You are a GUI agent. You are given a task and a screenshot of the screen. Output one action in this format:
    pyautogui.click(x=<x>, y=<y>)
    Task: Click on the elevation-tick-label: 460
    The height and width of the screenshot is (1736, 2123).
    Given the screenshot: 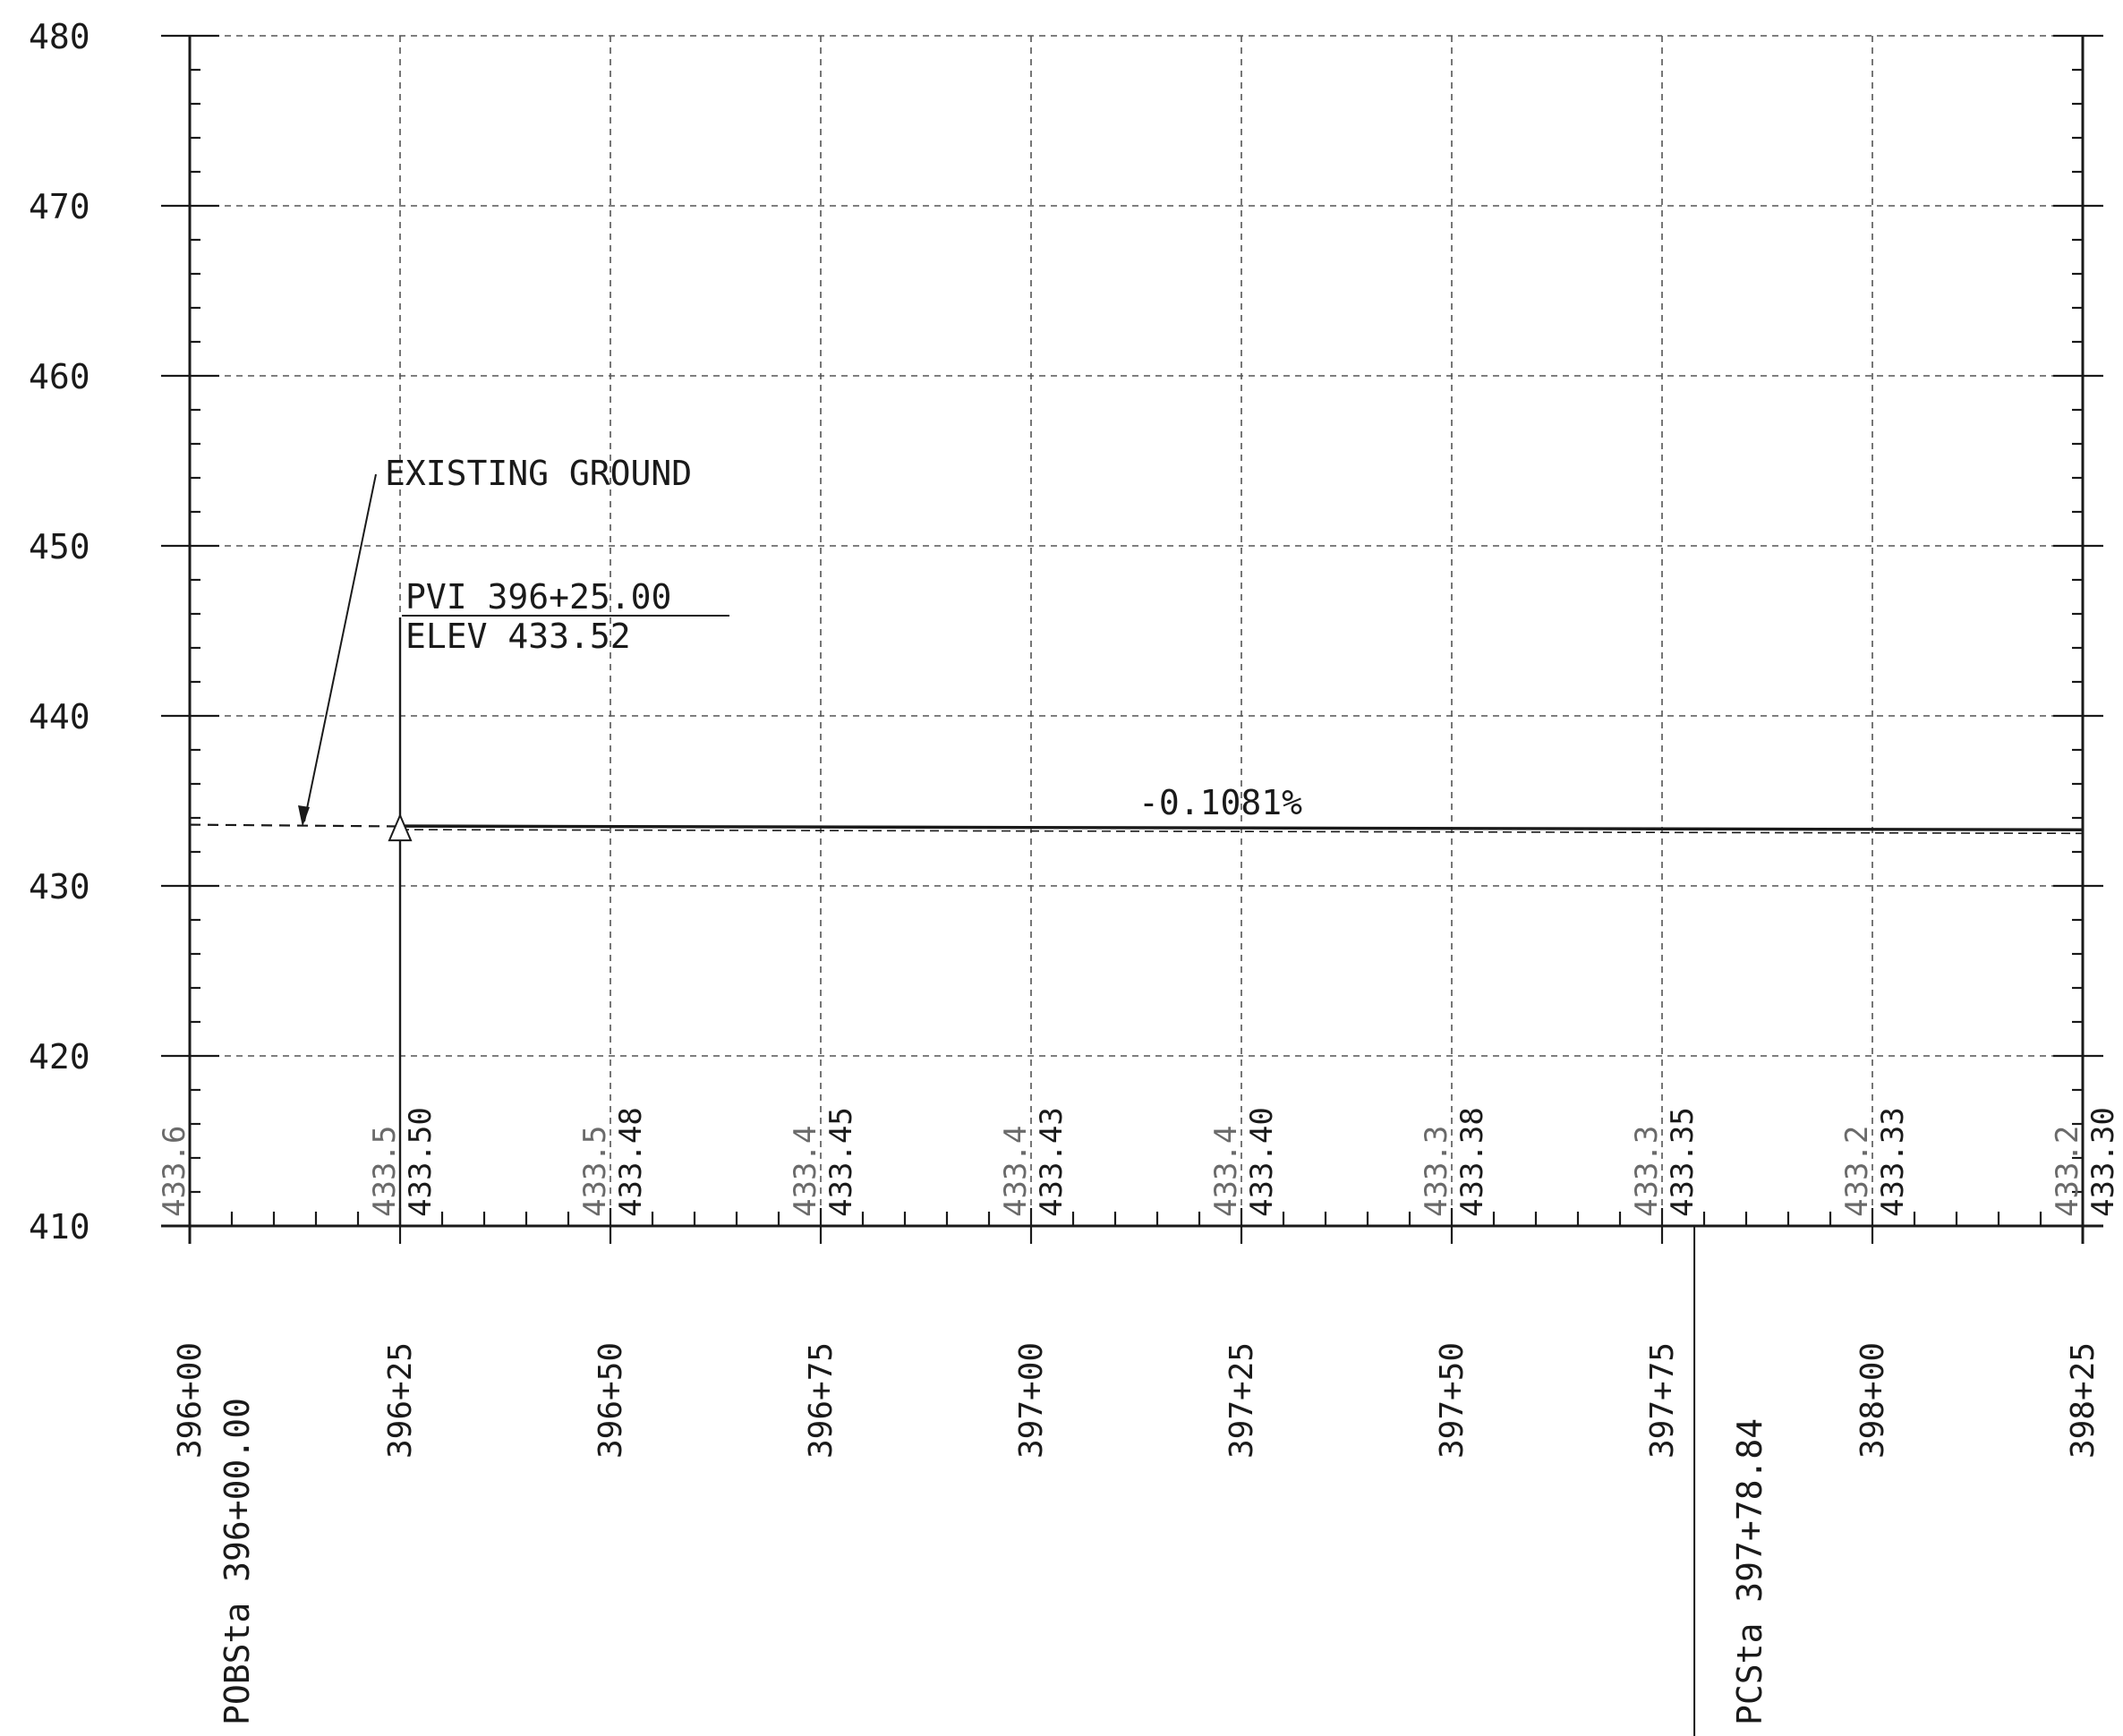 What is the action you would take?
    pyautogui.click(x=60, y=377)
    